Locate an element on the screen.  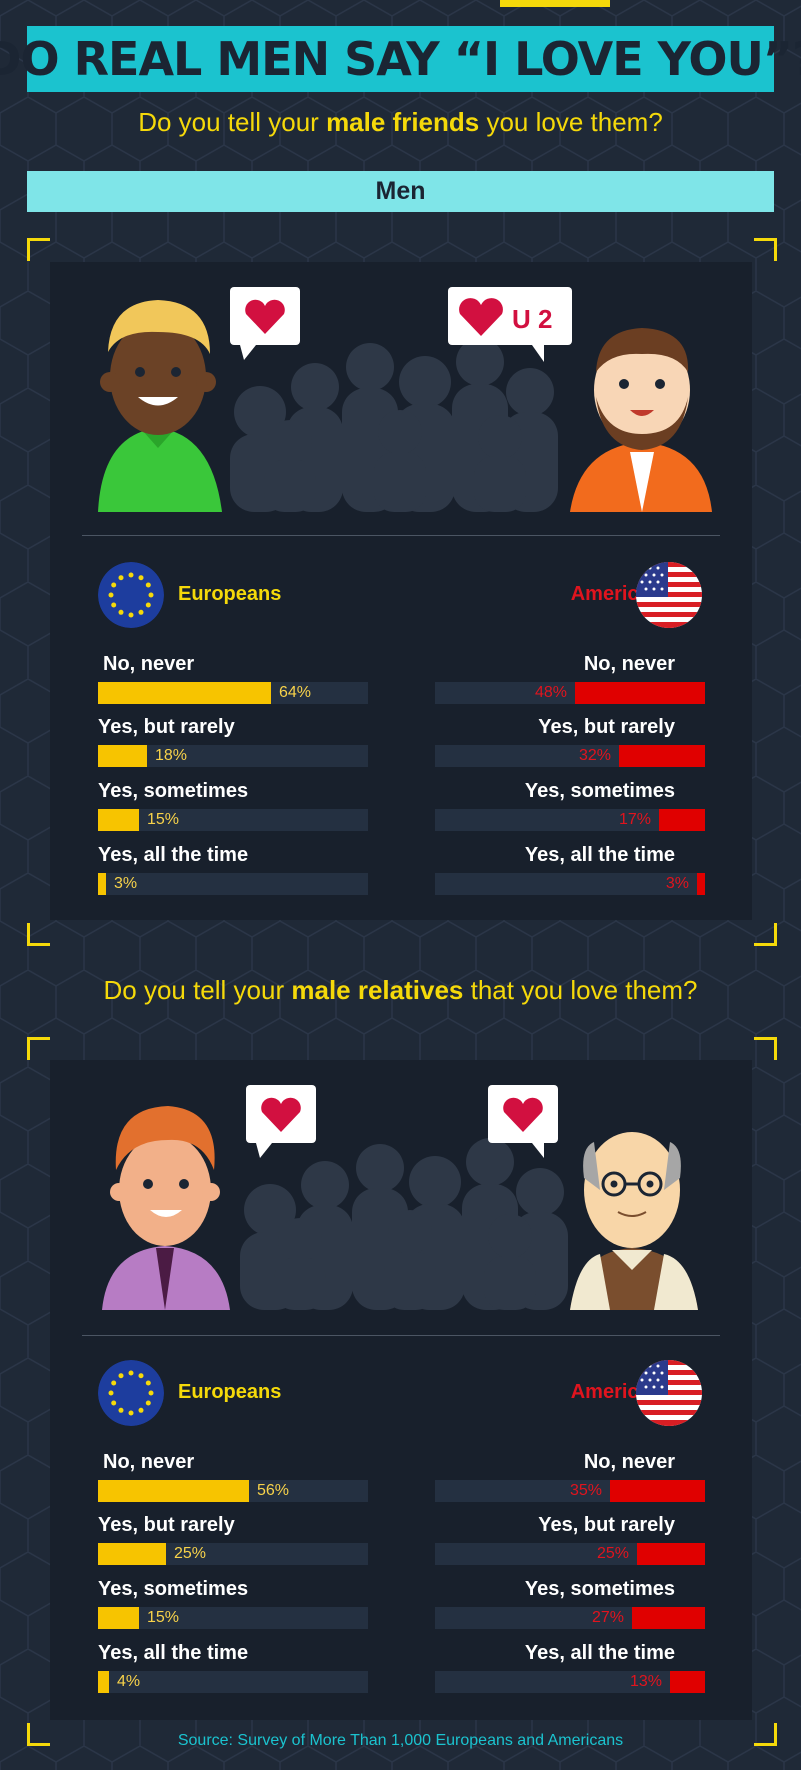
speech-bubble-icon: U 2 is located at coordinates (510, 324).